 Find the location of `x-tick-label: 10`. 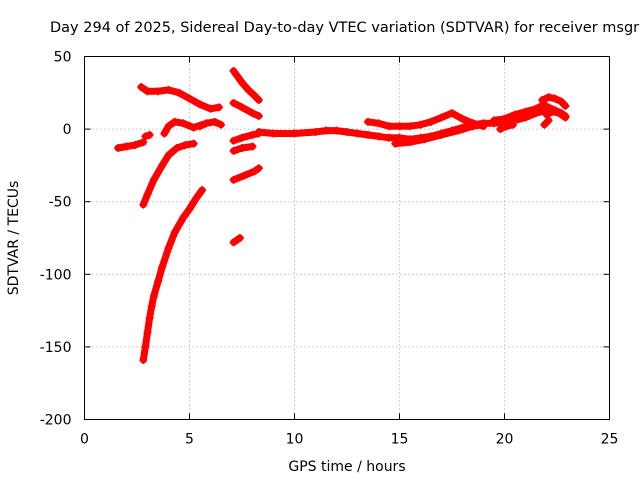

x-tick-label: 10 is located at coordinates (295, 440).